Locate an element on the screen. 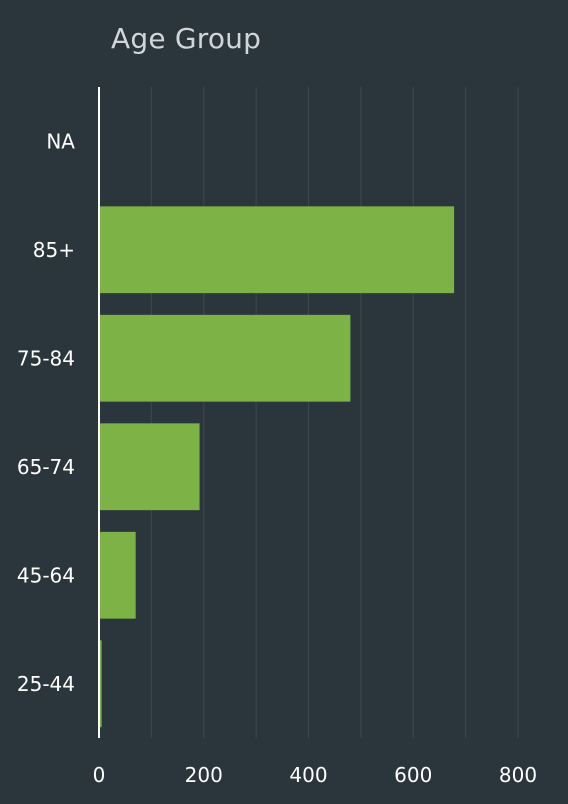 This screenshot has width=568, height=804. y-tick-label: 25-44 is located at coordinates (46, 684).